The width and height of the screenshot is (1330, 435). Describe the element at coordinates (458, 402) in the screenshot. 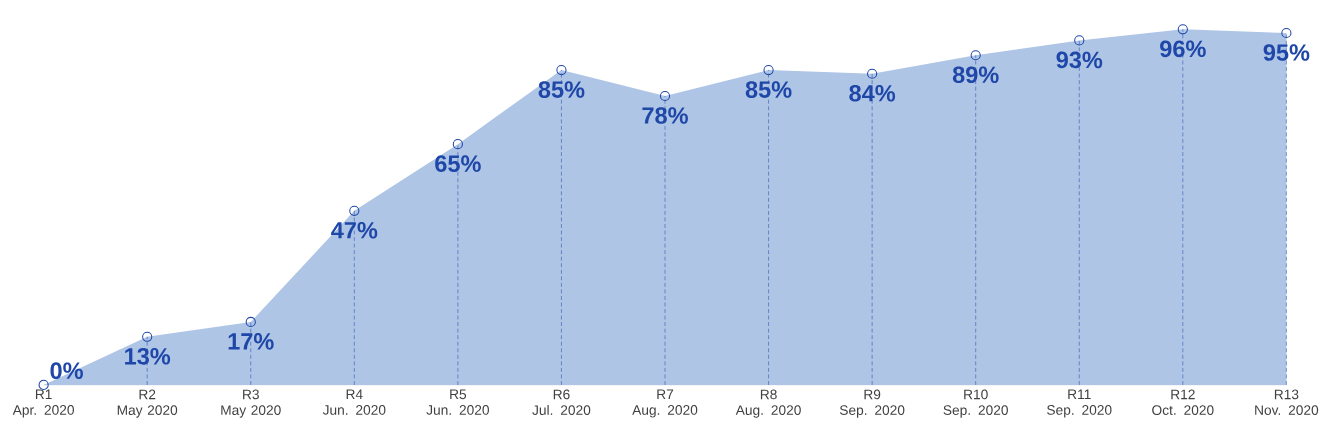

I see `x-tick-label: R5 Jun. 2020` at that location.